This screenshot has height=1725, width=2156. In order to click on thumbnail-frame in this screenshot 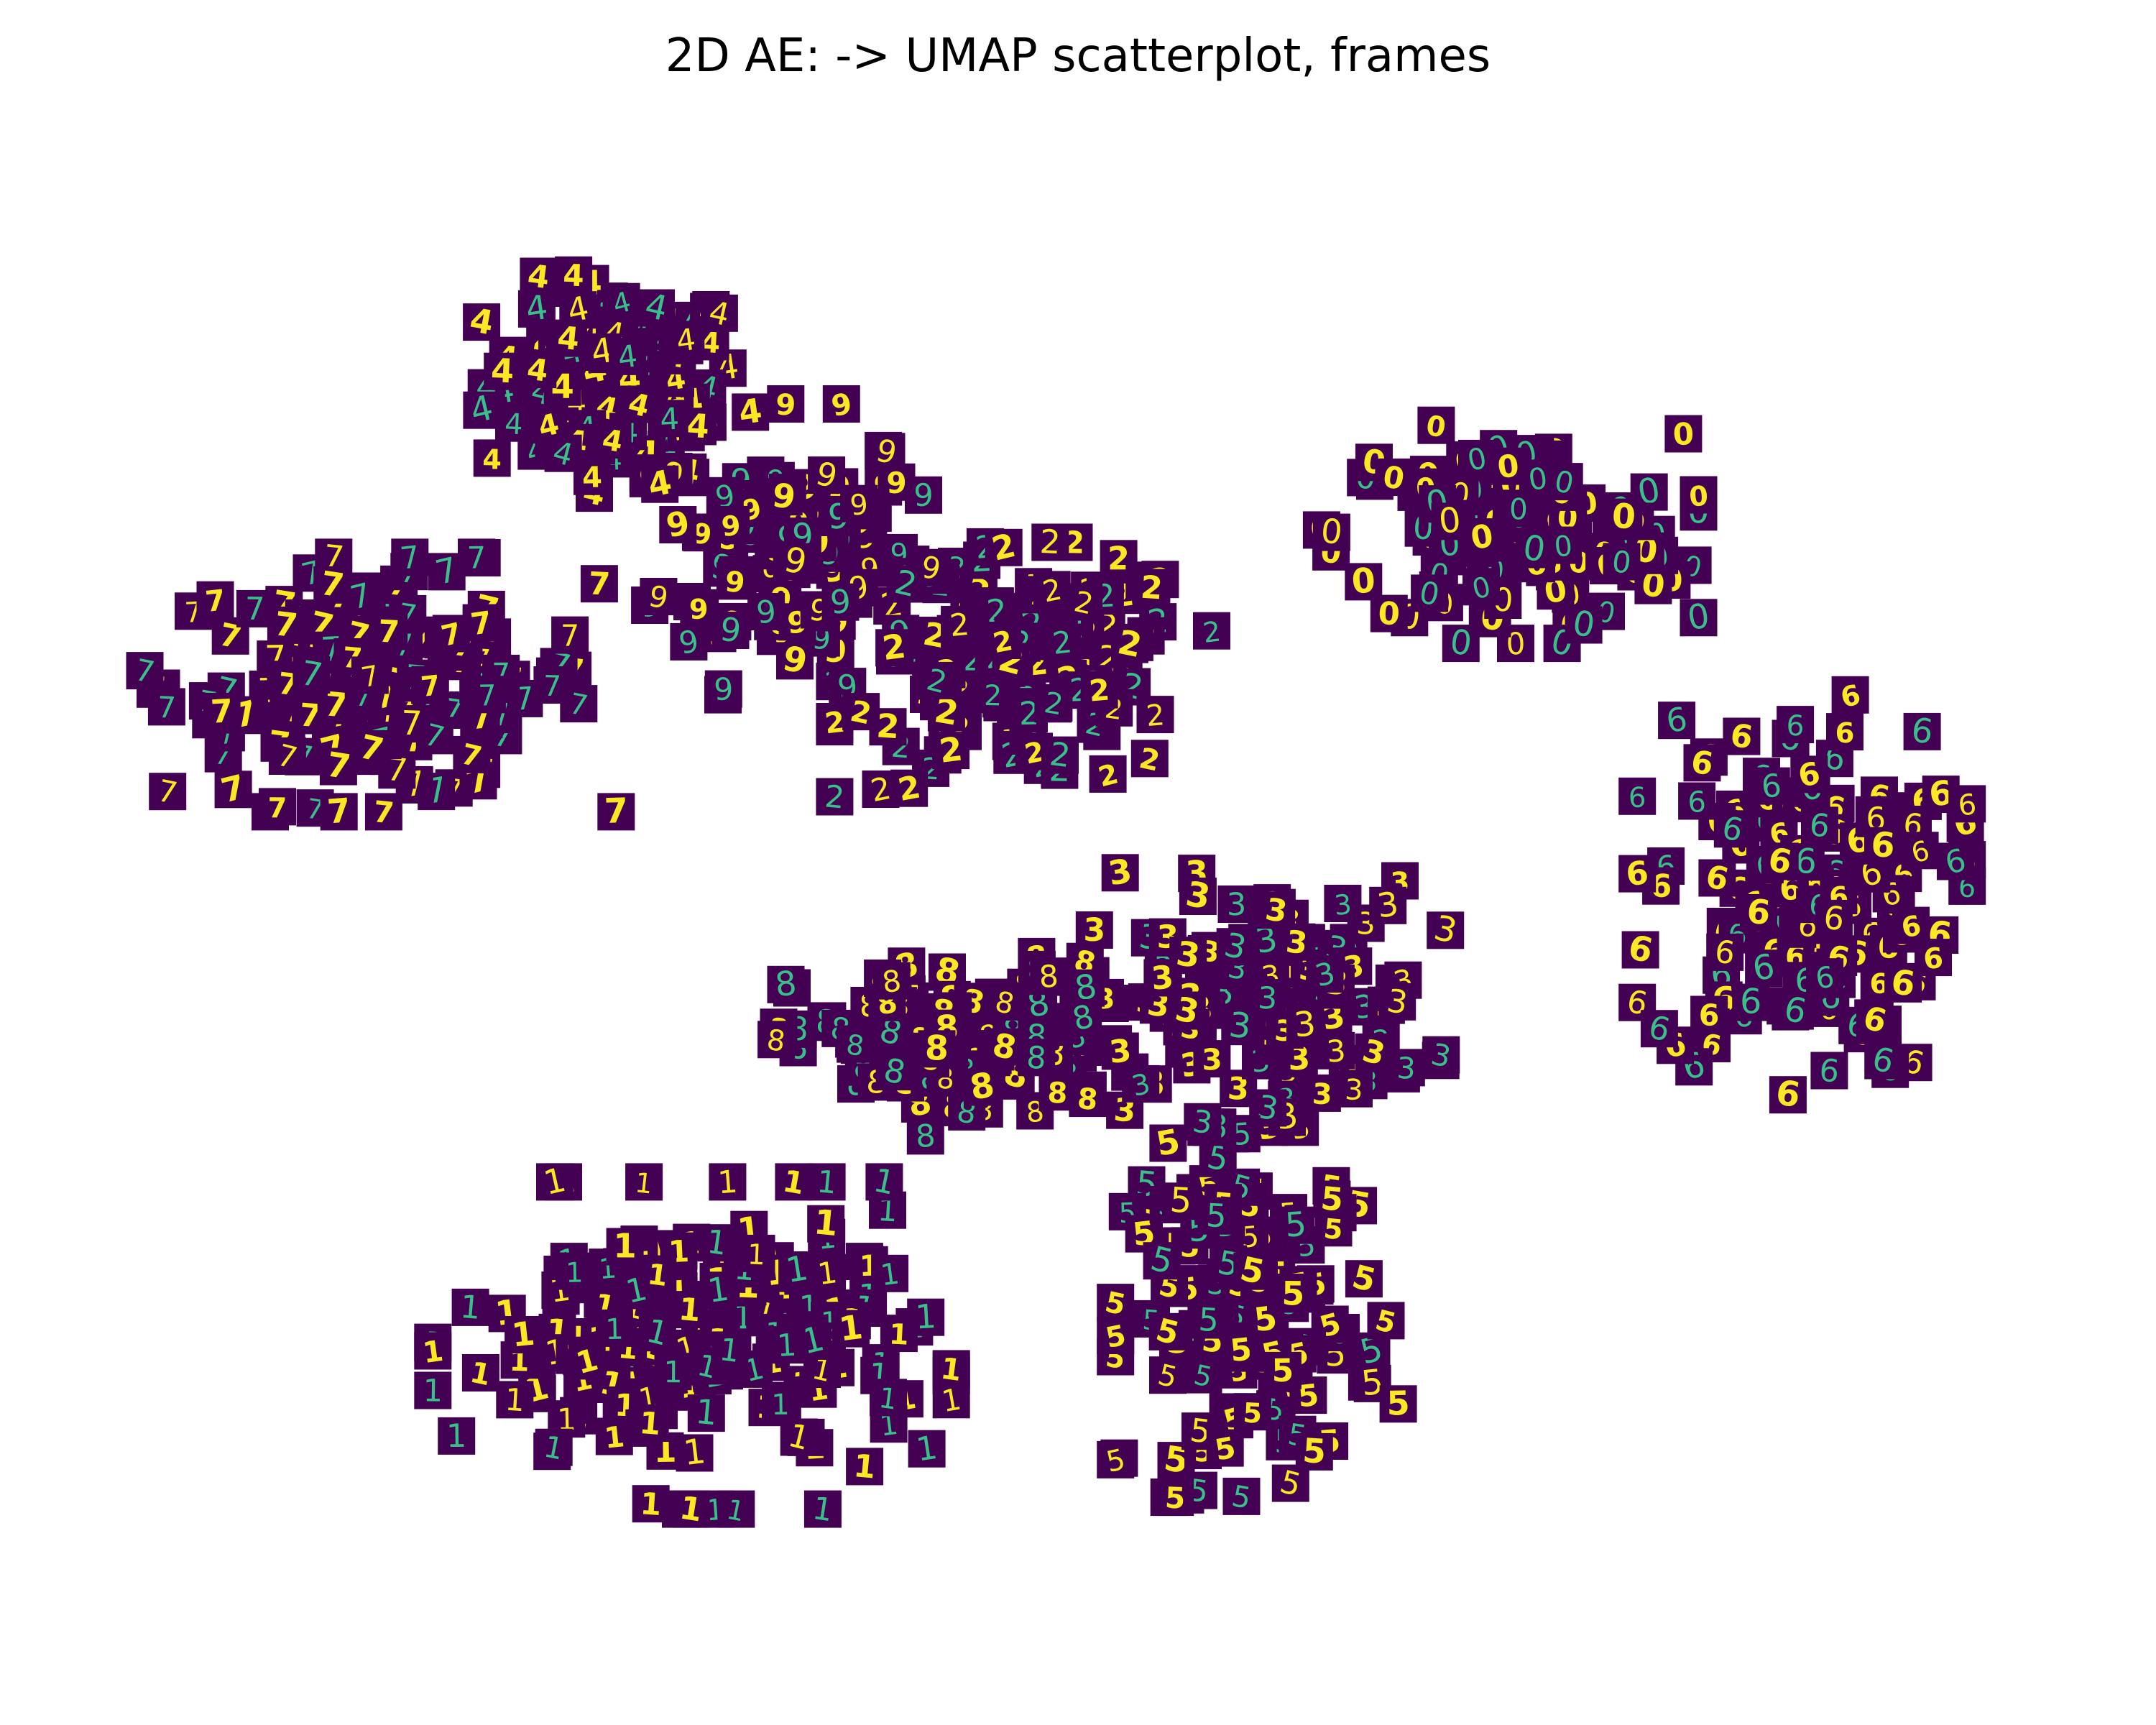, I will do `click(865, 1467)`.